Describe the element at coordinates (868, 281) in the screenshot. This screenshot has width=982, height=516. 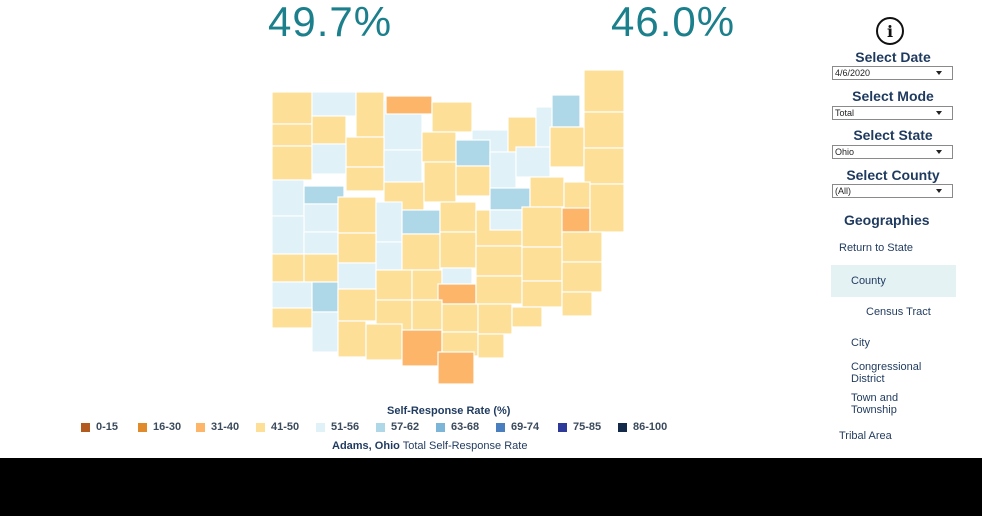
I see `geo-county: County` at that location.